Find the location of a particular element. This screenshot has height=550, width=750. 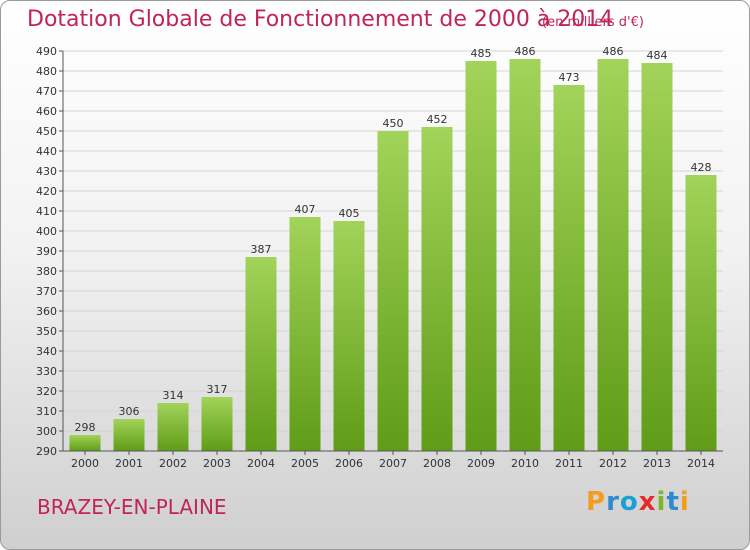

x-tick-label: 2003 is located at coordinates (217, 463).